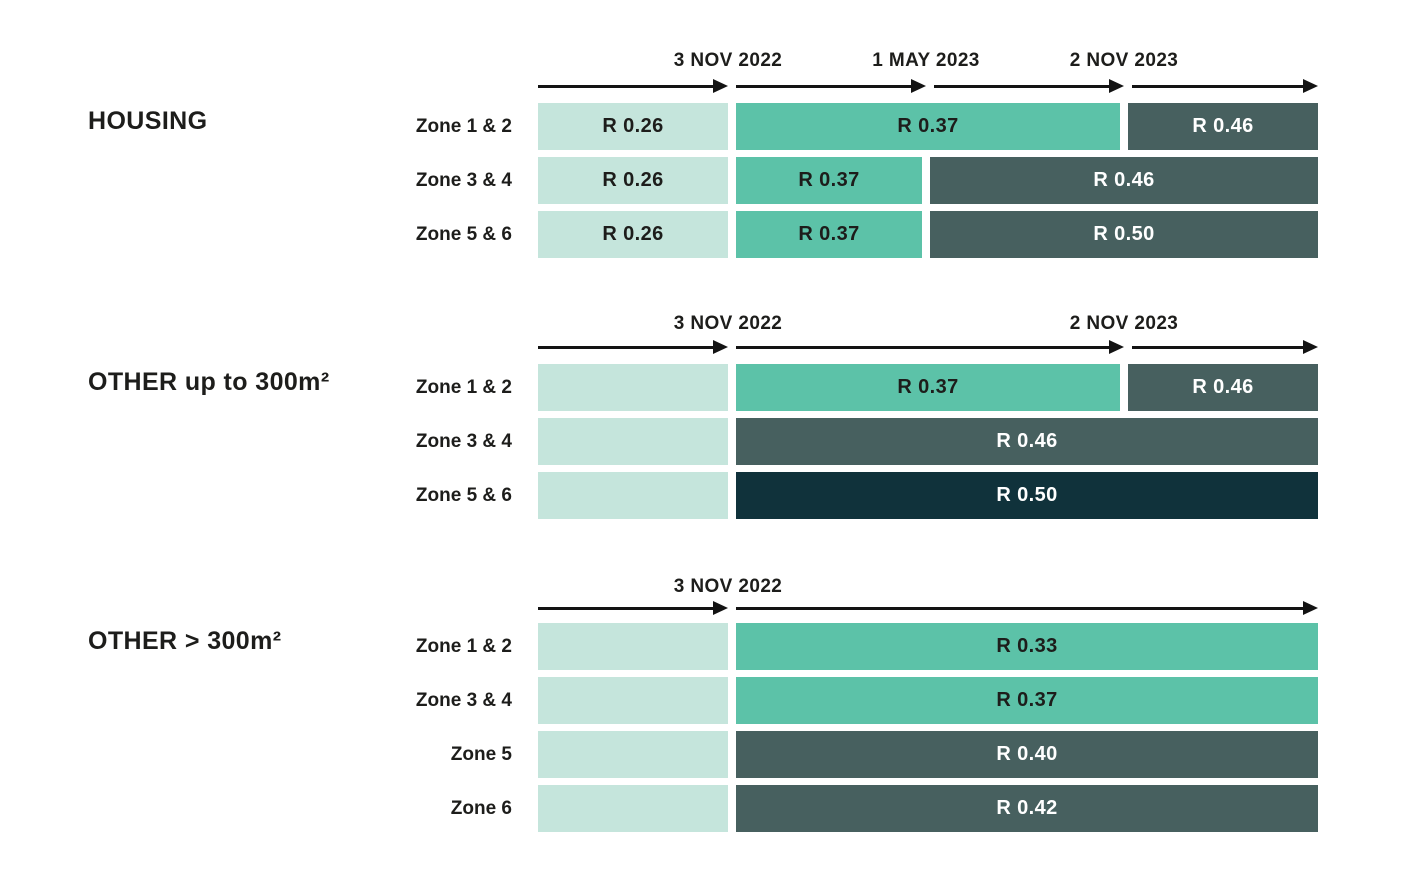 This screenshot has width=1408, height=891. I want to click on zone-row: Zone 5 & 6 R 0.26 R 0.37 R 0.50, so click(864, 234).